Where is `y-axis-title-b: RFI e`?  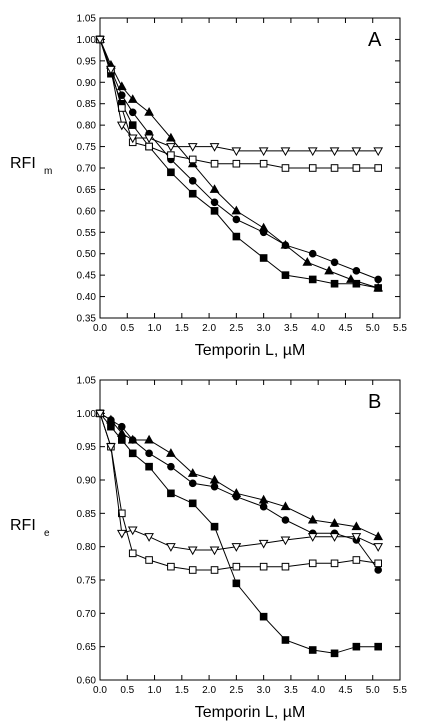
y-axis-title-b: RFI e is located at coordinates (30, 528).